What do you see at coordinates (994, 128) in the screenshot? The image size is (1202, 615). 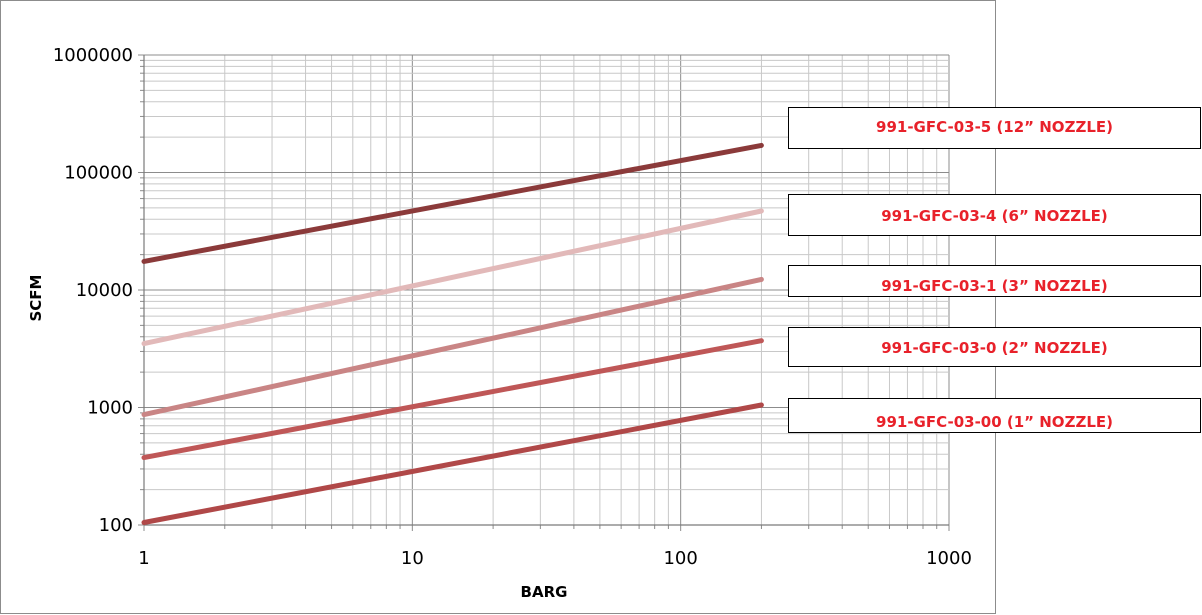 I see `callout-12in-nozzle: 991-GFC-03-5 (12” NOZZLE)` at bounding box center [994, 128].